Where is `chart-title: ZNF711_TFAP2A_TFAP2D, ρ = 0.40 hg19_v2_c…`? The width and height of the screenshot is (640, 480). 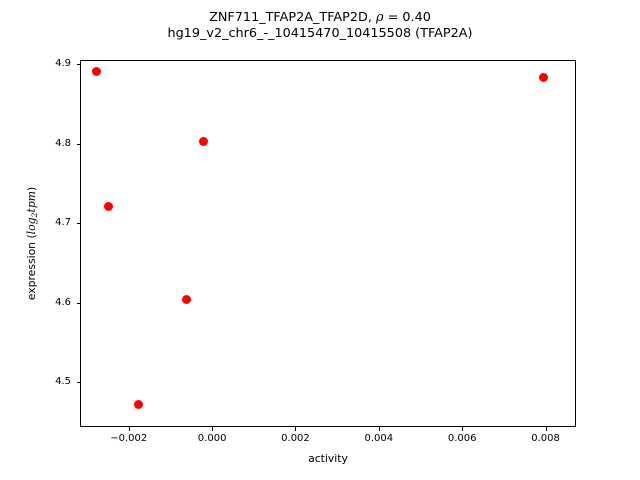
chart-title: ZNF711_TFAP2A_TFAP2D, ρ = 0.40 hg19_v2_c… is located at coordinates (320, 26).